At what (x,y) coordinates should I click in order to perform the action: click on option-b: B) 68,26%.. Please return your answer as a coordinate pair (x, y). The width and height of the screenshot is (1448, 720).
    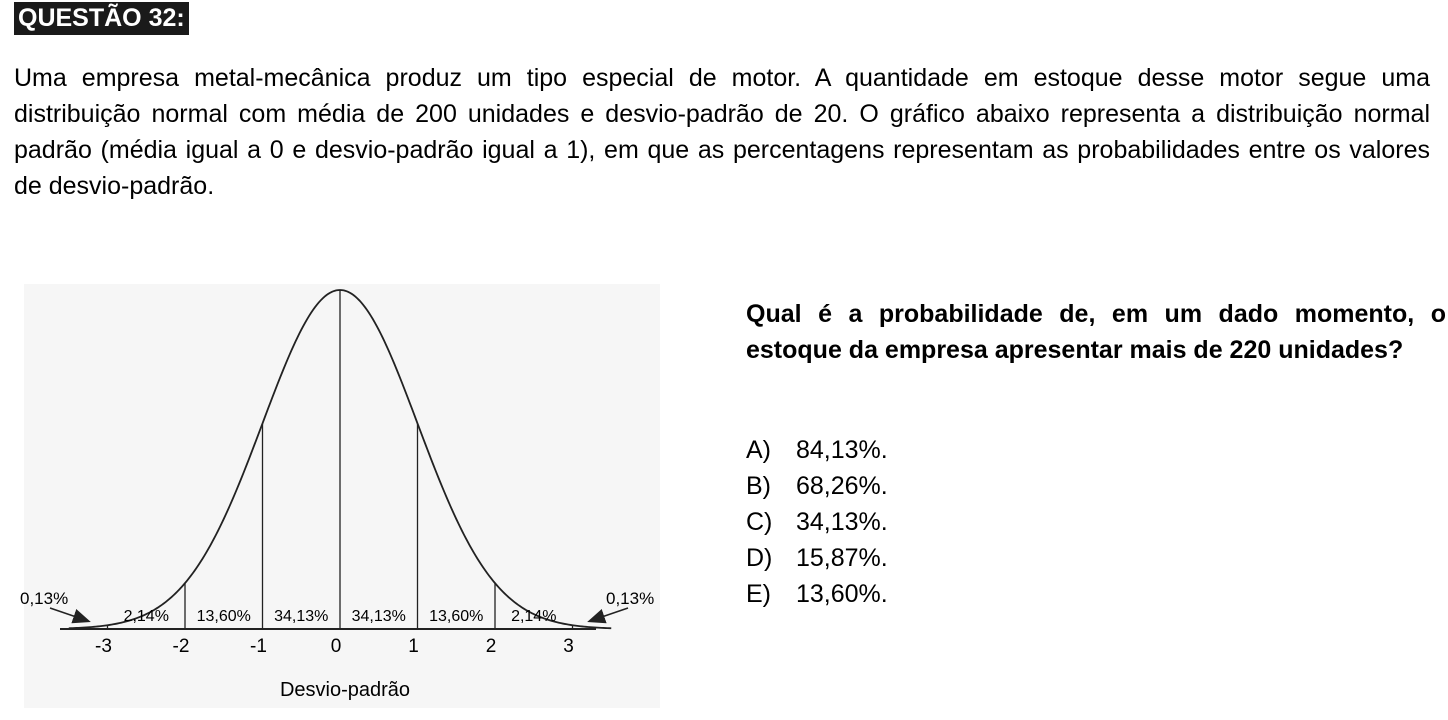
    Looking at the image, I should click on (817, 486).